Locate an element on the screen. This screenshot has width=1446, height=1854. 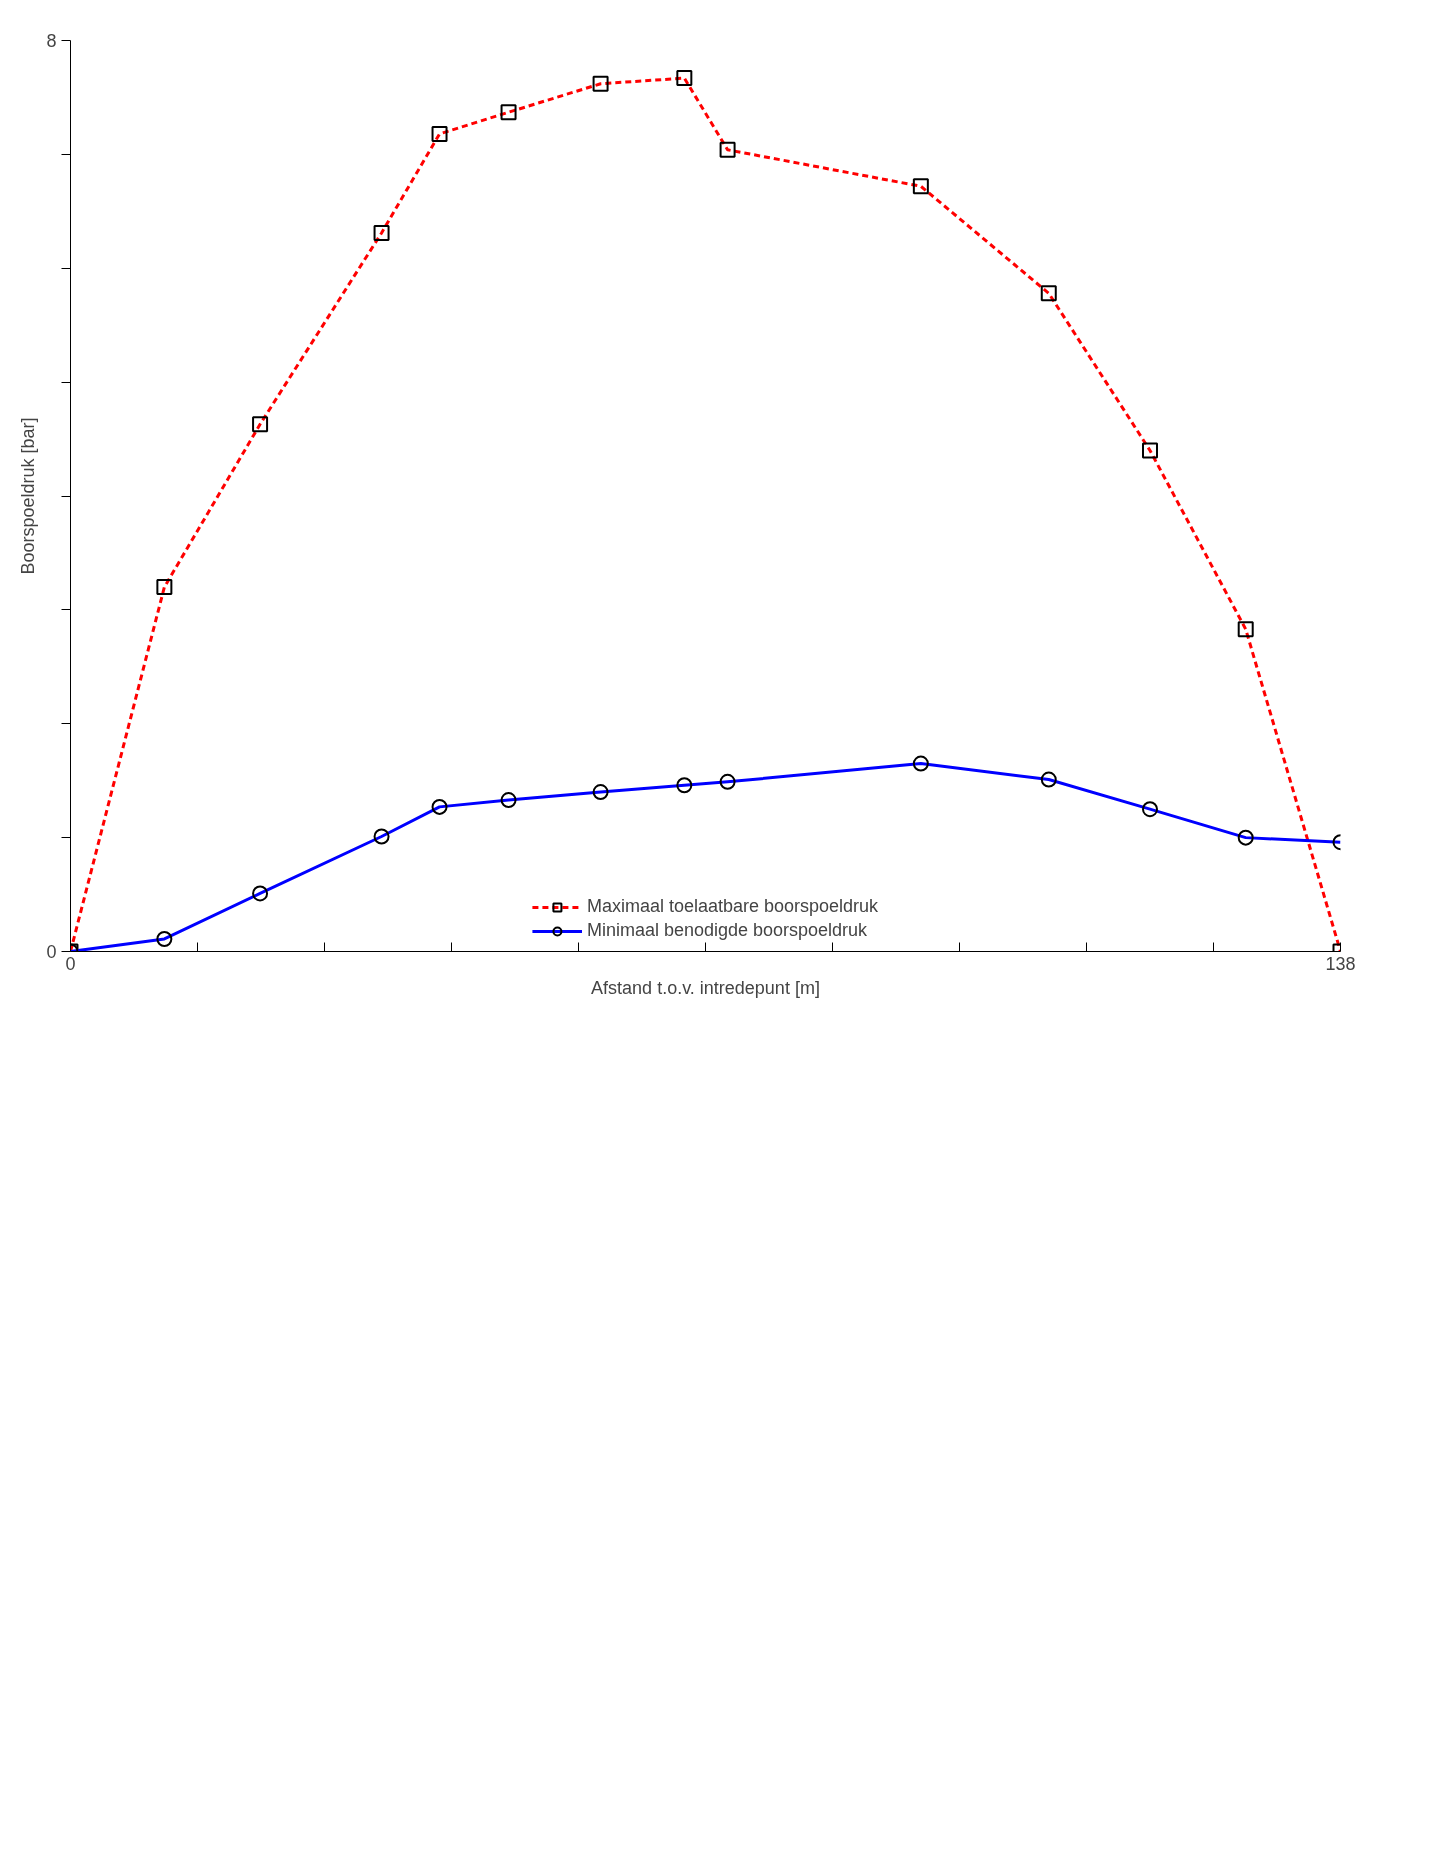
y-tick-label: 8 is located at coordinates (51, 41).